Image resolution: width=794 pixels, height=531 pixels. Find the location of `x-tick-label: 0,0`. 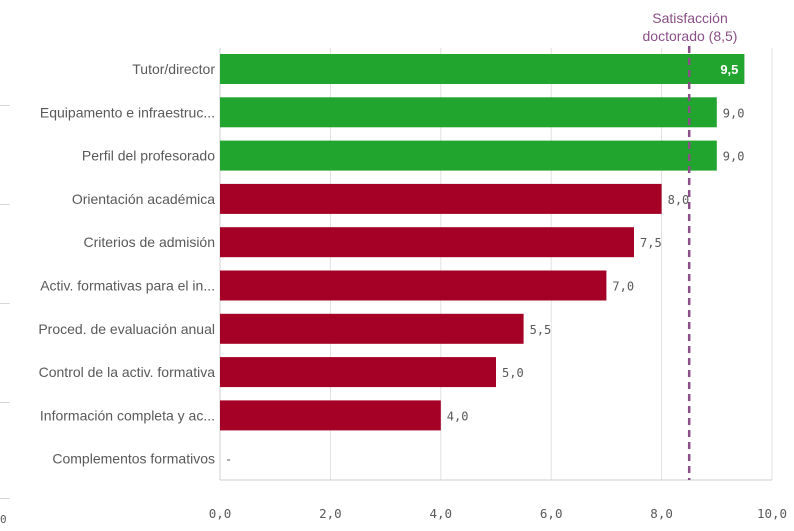

x-tick-label: 0,0 is located at coordinates (220, 513).